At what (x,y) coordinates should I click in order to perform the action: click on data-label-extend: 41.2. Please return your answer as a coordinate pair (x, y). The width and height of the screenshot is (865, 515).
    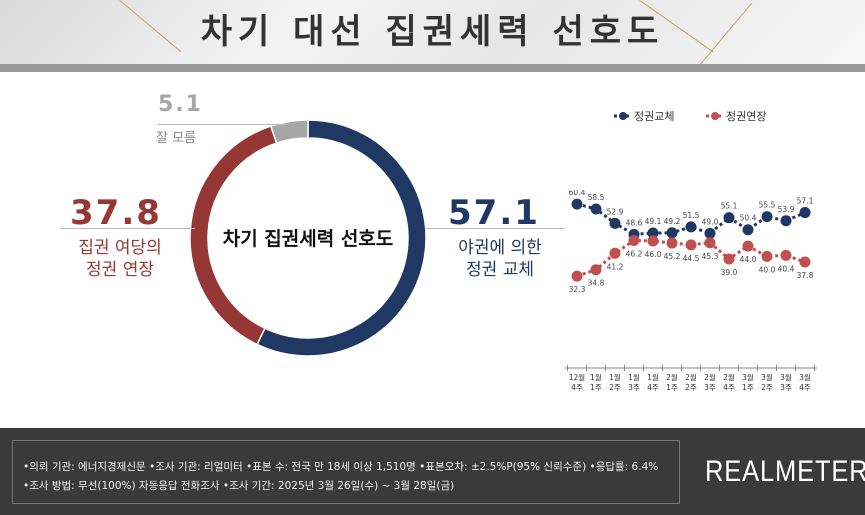
    Looking at the image, I should click on (615, 266).